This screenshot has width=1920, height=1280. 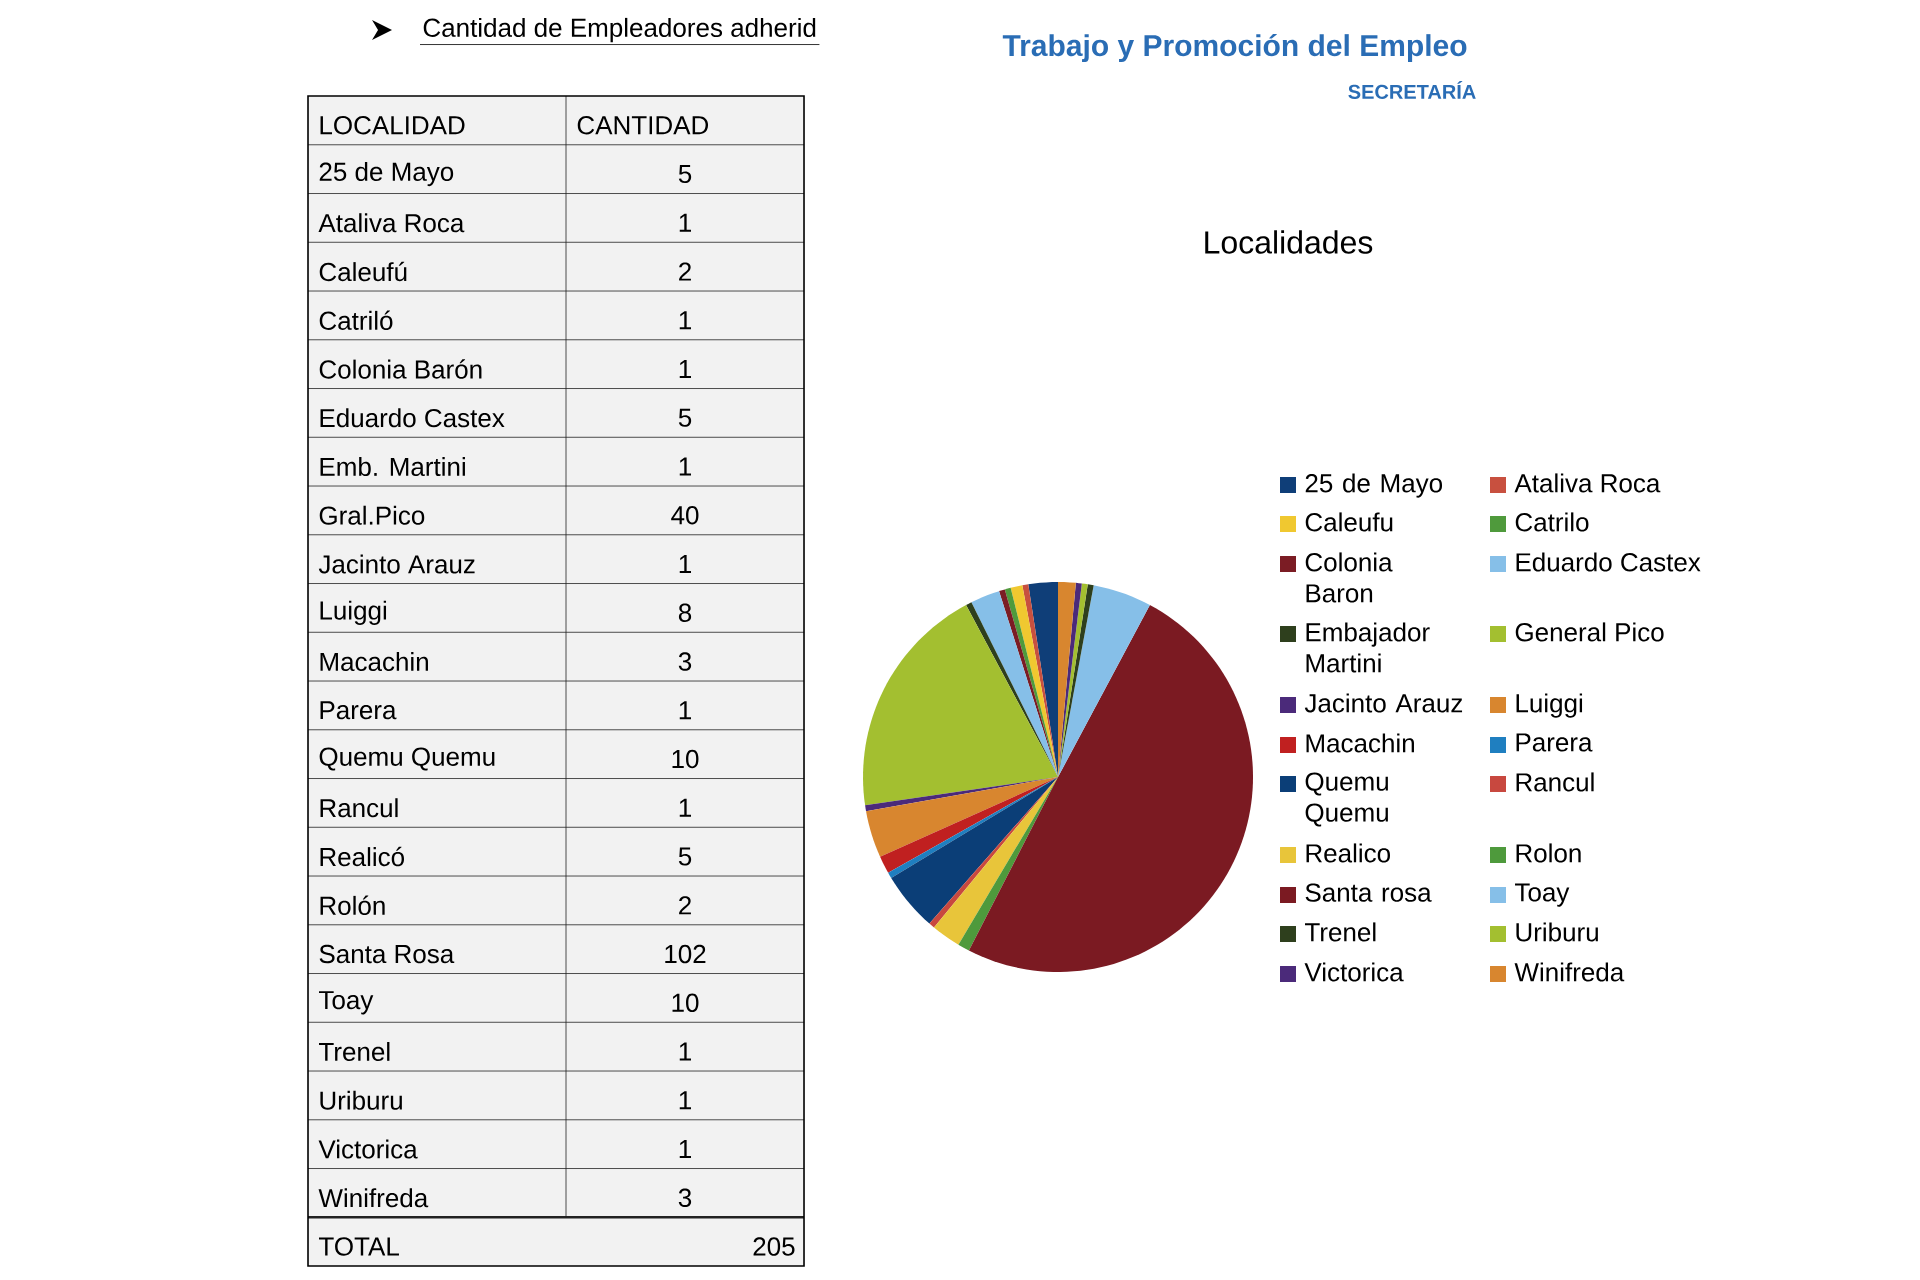 What do you see at coordinates (374, 661) in the screenshot?
I see `category-label: Macachin` at bounding box center [374, 661].